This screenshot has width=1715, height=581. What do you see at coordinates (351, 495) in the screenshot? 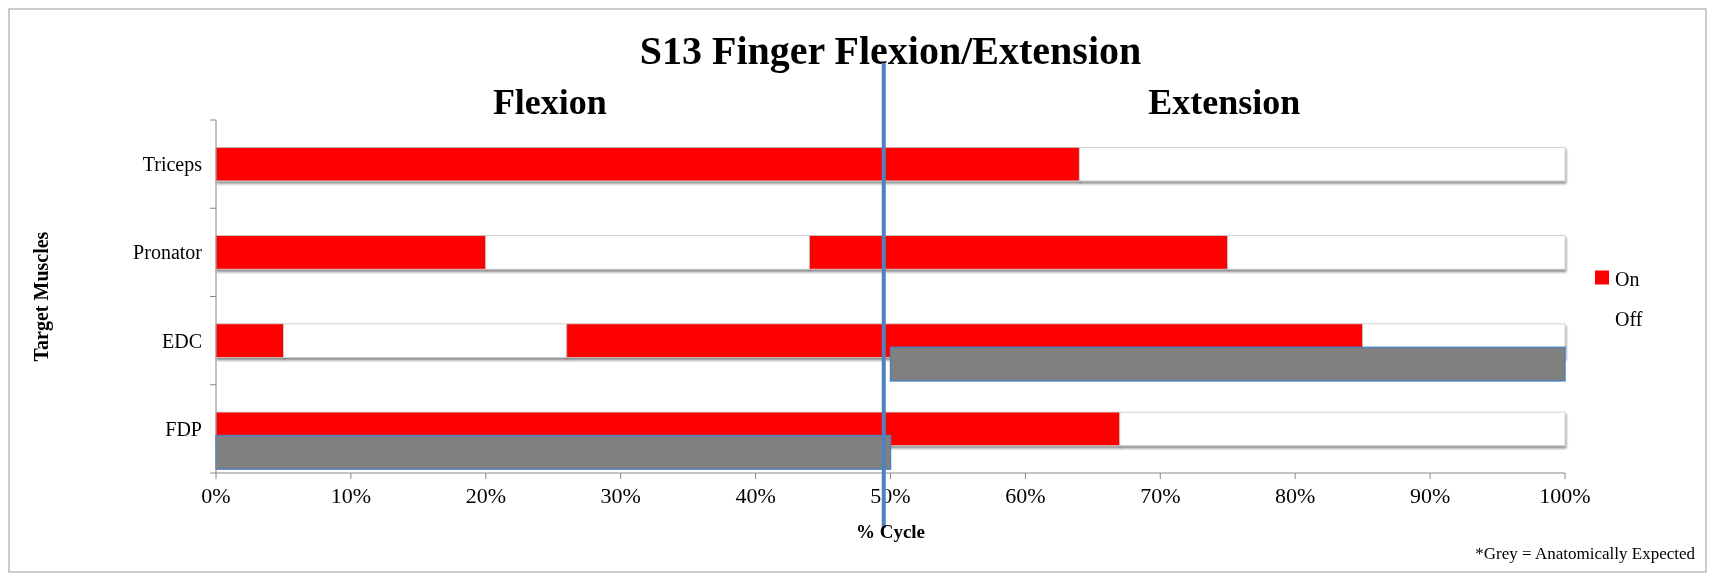
I see `x-tick-label: 10%` at bounding box center [351, 495].